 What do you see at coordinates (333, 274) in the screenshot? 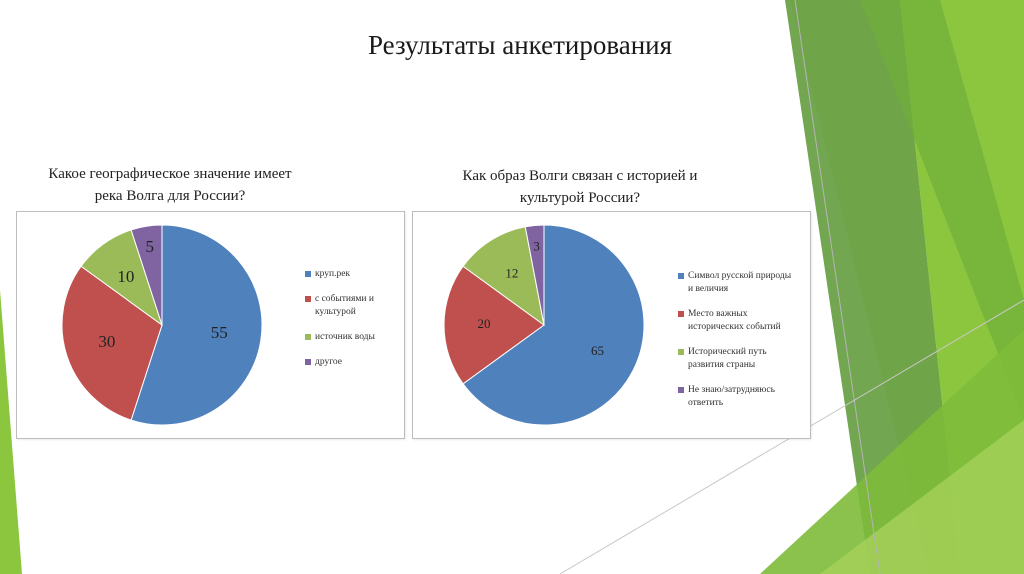
I see `legend-label: круп.рек` at bounding box center [333, 274].